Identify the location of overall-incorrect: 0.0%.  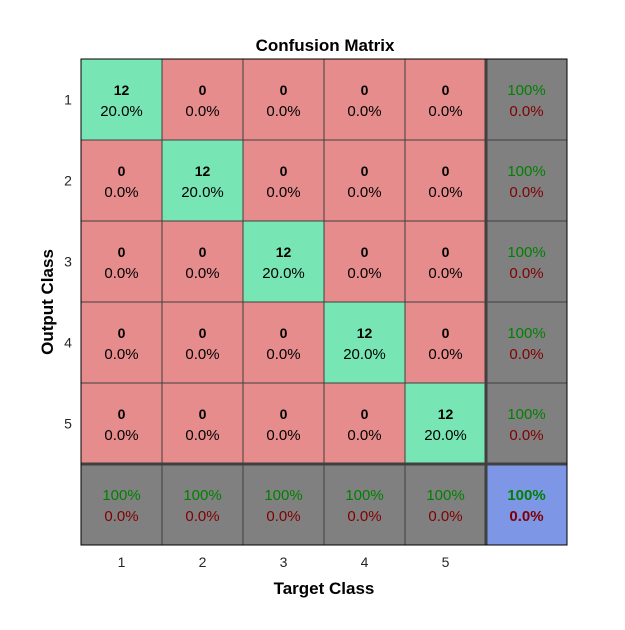
(526, 516).